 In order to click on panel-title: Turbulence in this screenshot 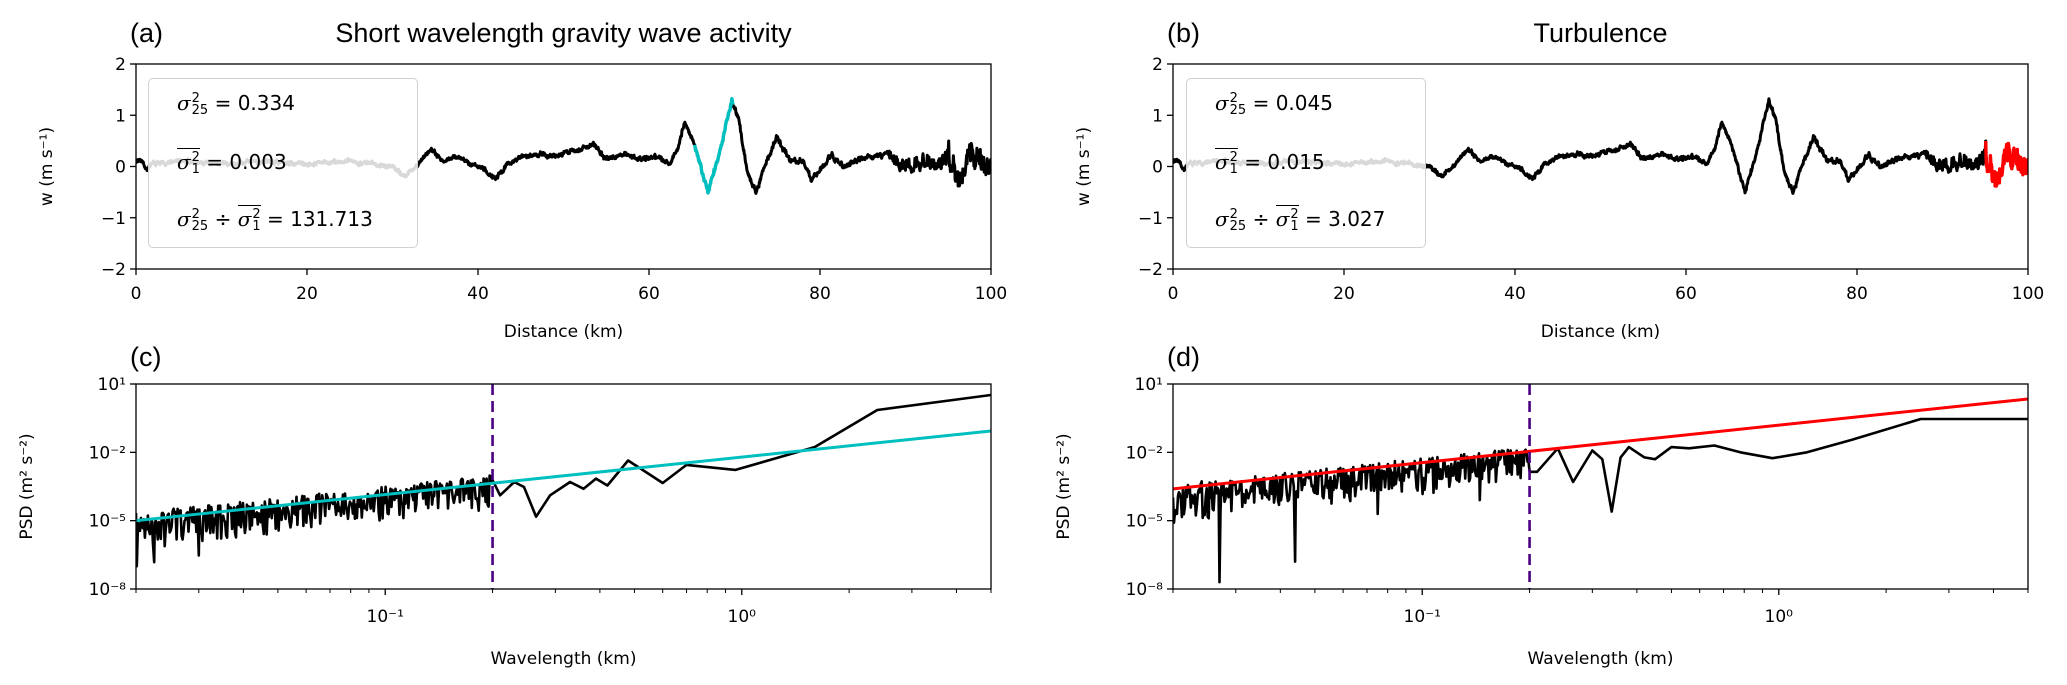, I will do `click(1600, 33)`.